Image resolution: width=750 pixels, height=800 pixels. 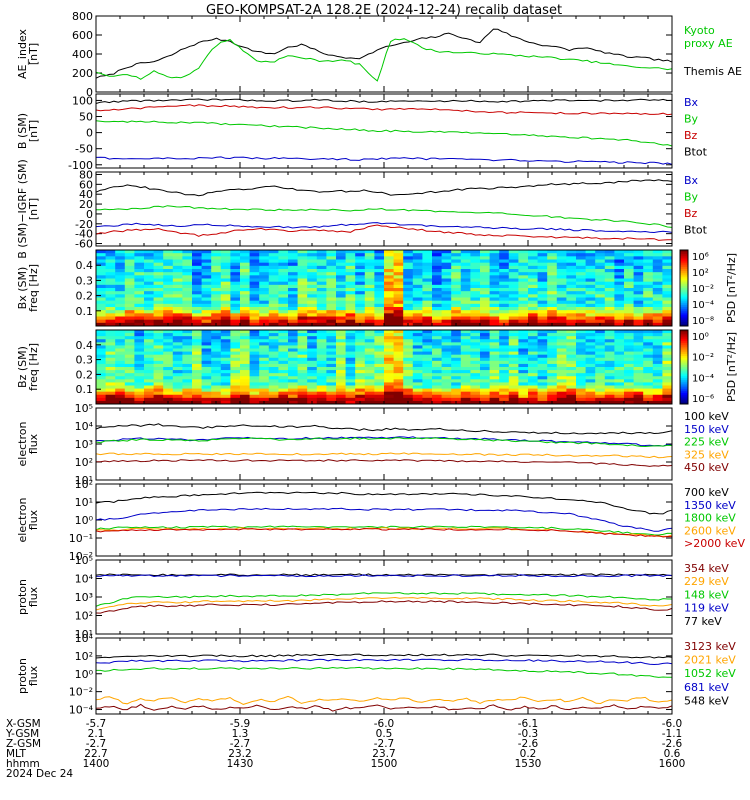 I want to click on series-line--2000-kev, so click(x=384, y=532).